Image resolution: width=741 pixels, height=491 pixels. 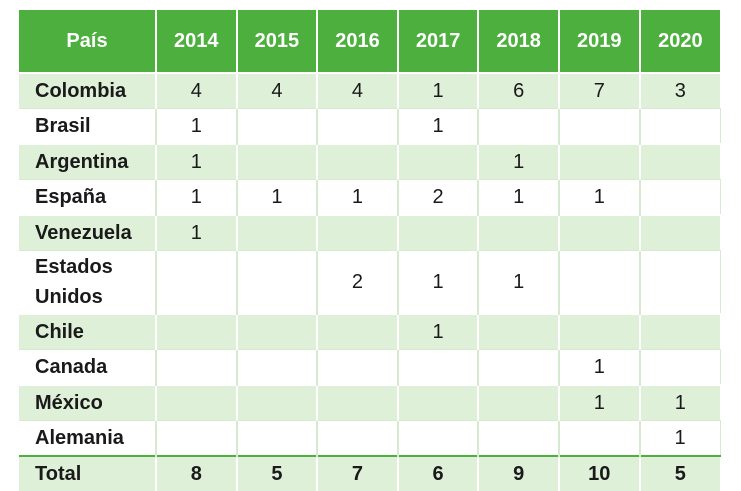 I want to click on header-row: País 2014 2015 2016 2017 2018 2019 2020, so click(x=370, y=41).